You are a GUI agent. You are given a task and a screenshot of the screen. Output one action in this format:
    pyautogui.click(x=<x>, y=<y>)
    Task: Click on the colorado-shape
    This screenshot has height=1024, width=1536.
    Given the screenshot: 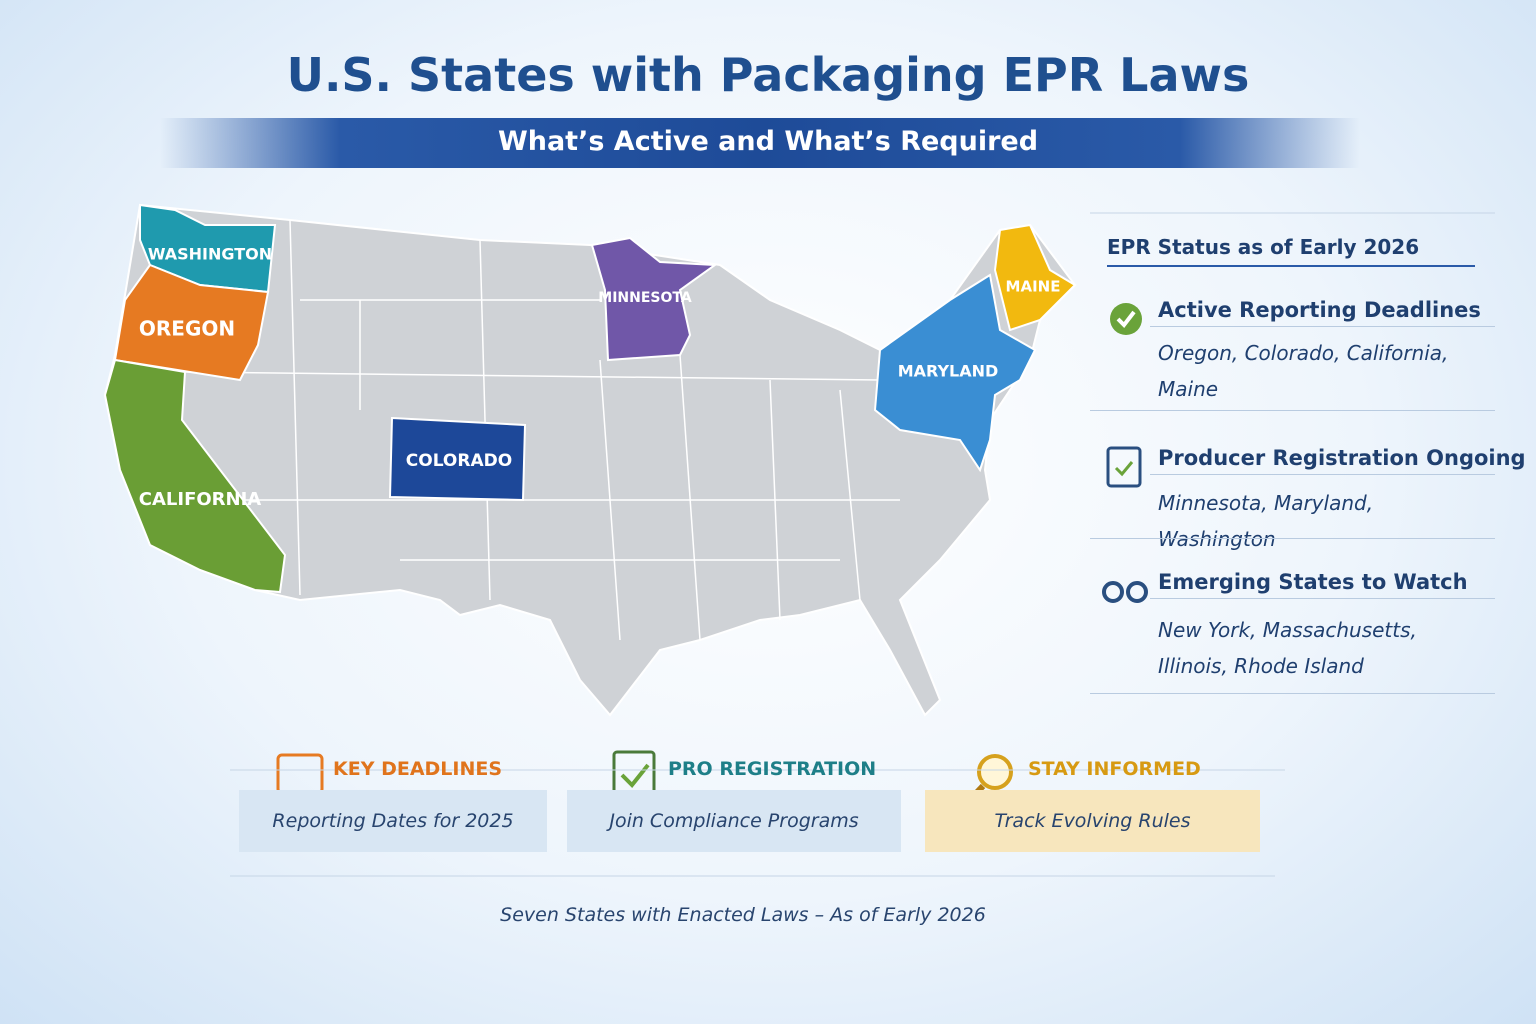 What is the action you would take?
    pyautogui.click(x=457, y=459)
    